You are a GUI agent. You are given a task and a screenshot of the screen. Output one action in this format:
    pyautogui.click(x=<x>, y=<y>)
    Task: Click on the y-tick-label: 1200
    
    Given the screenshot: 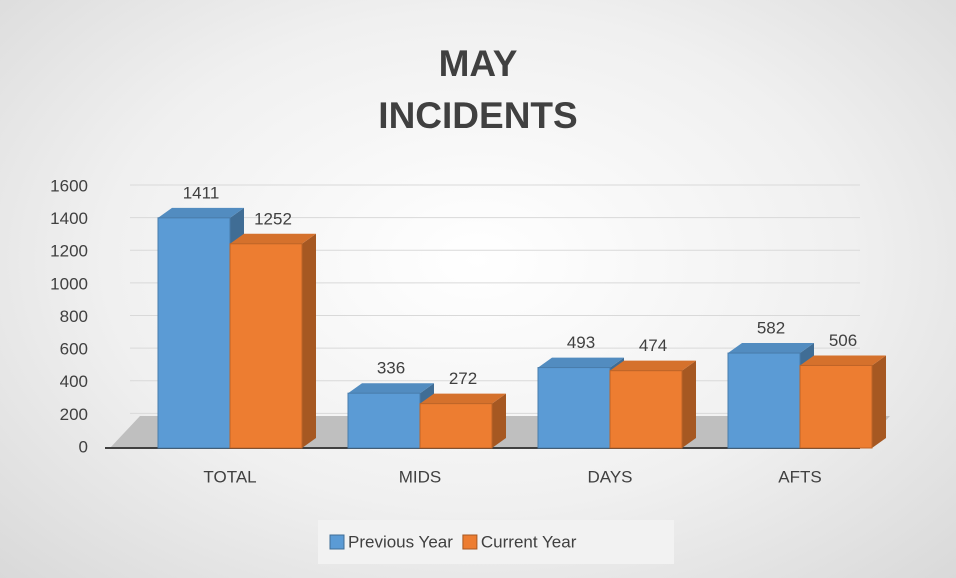 What is the action you would take?
    pyautogui.click(x=69, y=251)
    